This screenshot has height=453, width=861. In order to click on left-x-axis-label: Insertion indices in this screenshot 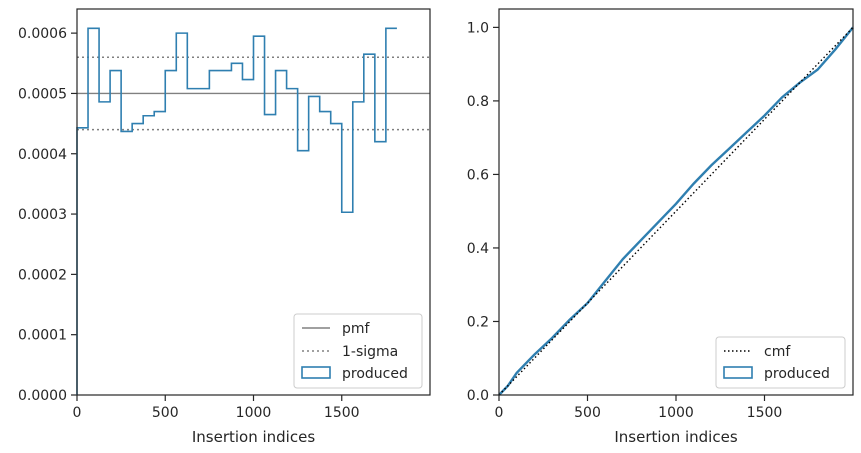, I will do `click(253, 437)`.